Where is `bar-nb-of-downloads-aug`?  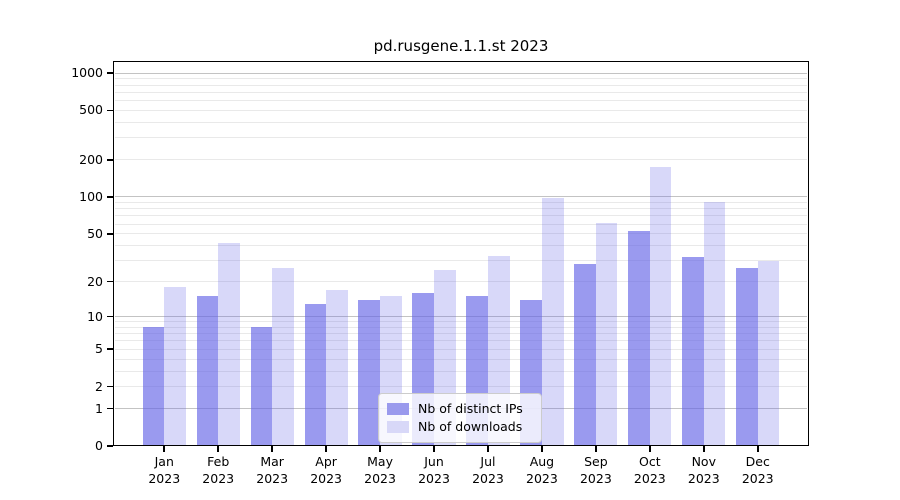
bar-nb-of-downloads-aug is located at coordinates (552, 322).